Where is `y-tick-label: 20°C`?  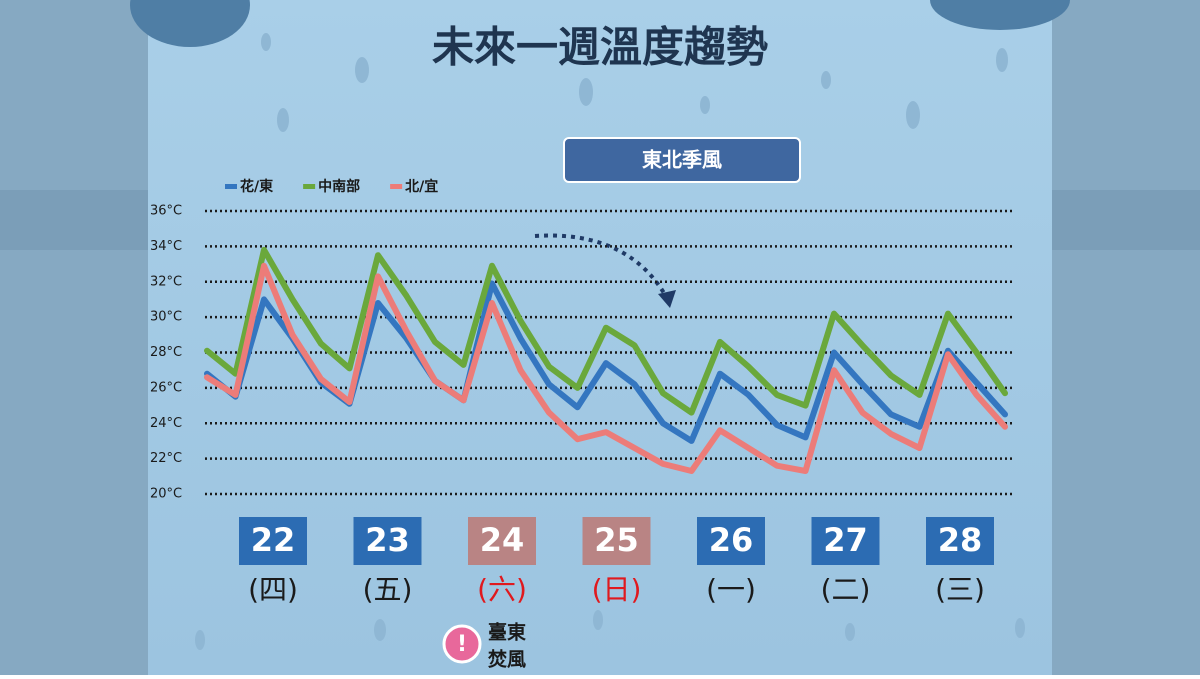 y-tick-label: 20°C is located at coordinates (166, 494).